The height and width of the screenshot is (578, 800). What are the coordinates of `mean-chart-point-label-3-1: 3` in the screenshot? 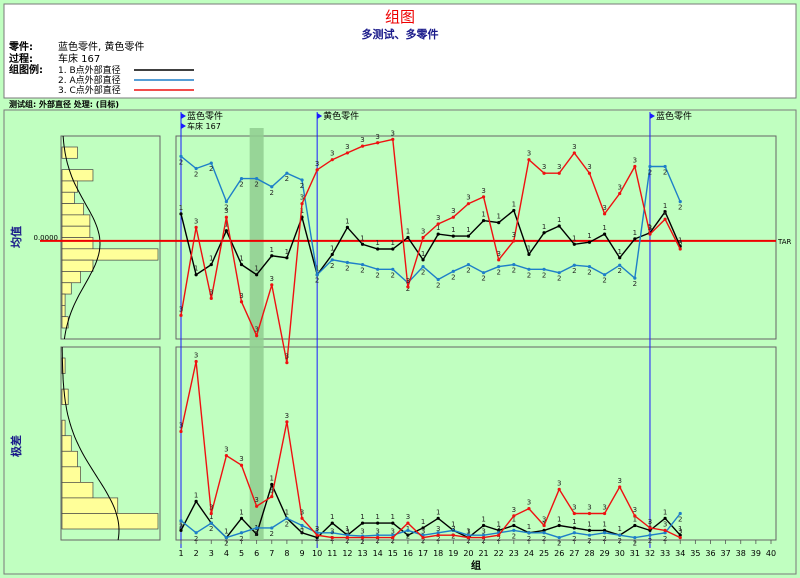 It's located at (181, 309).